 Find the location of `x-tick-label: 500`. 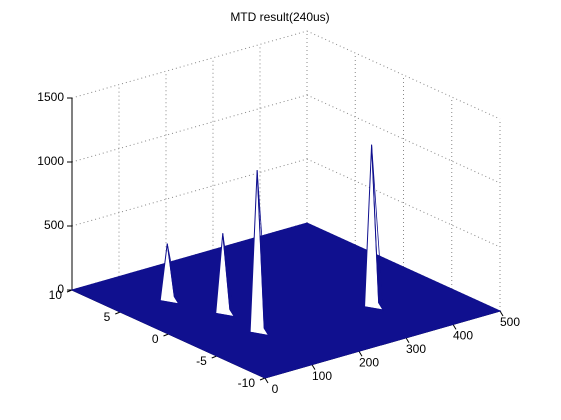

x-tick-label: 500 is located at coordinates (510, 322).